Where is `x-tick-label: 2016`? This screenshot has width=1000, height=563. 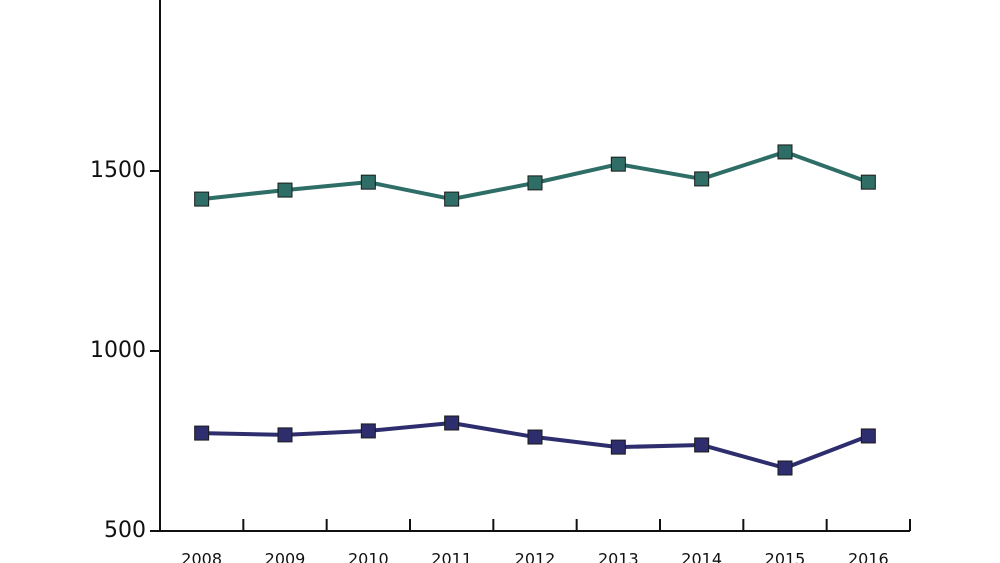
x-tick-label: 2016 is located at coordinates (868, 556).